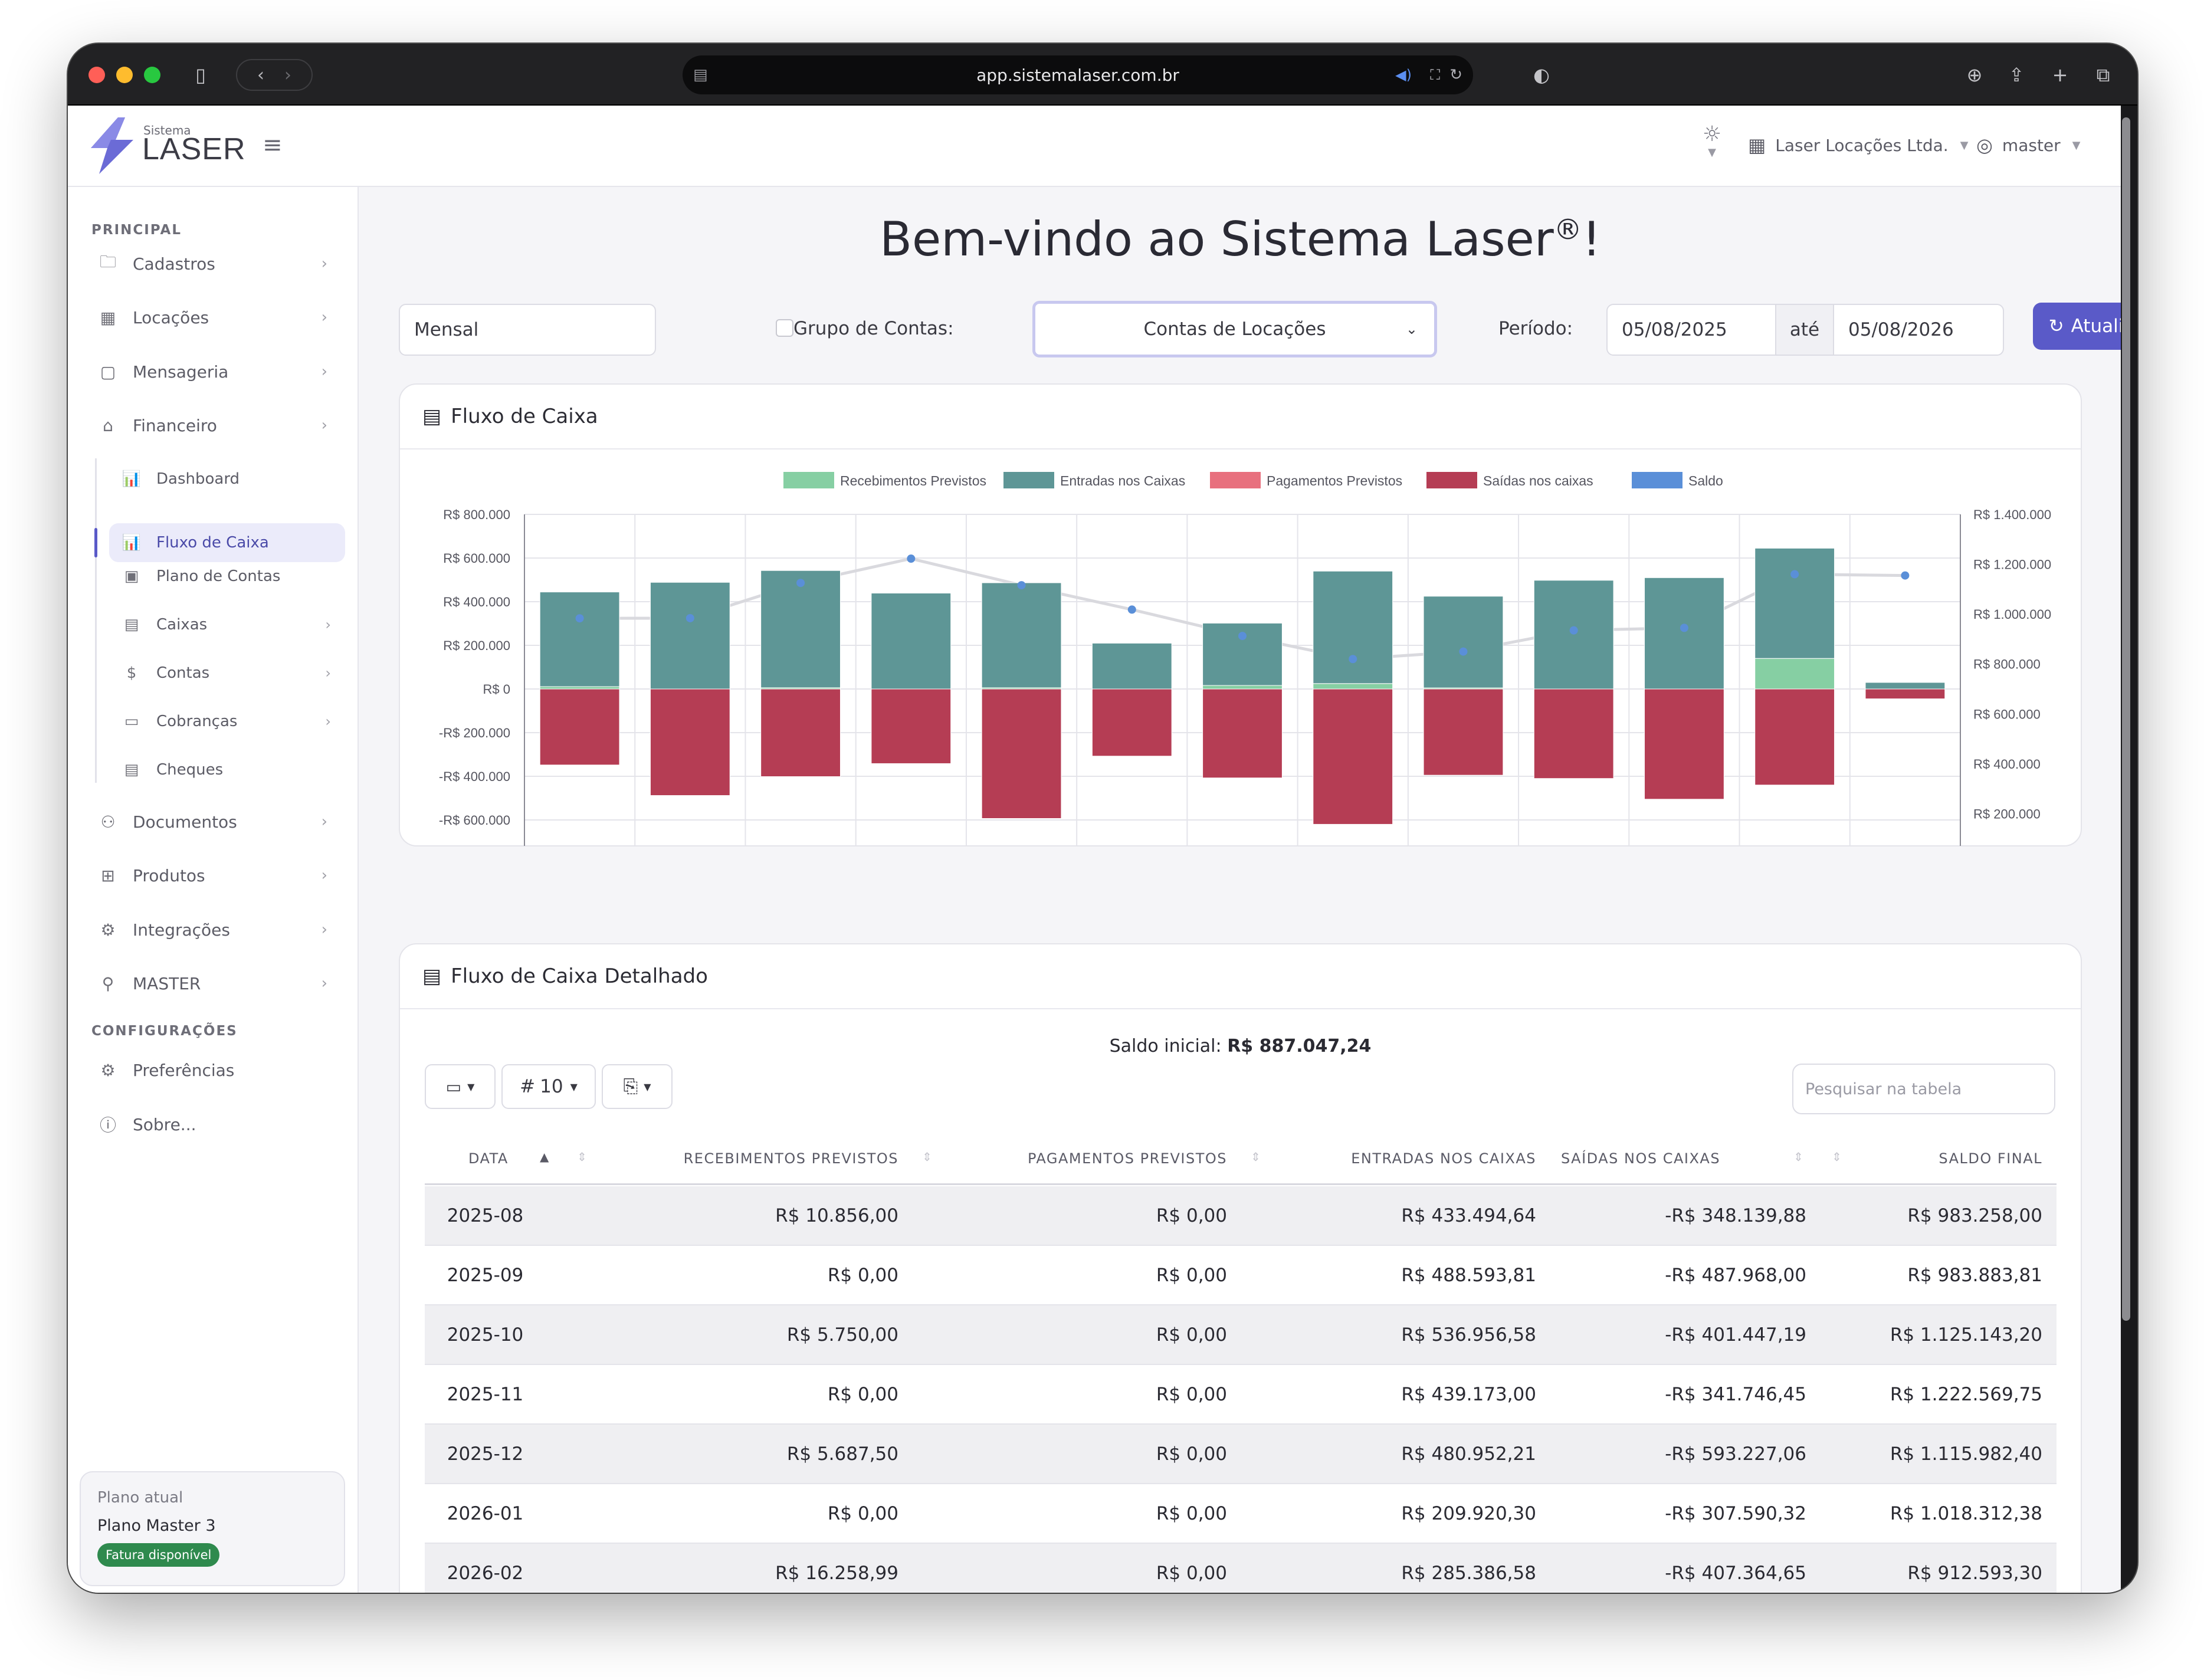  Describe the element at coordinates (107, 1125) in the screenshot. I see `info-icon: ⓘ` at that location.